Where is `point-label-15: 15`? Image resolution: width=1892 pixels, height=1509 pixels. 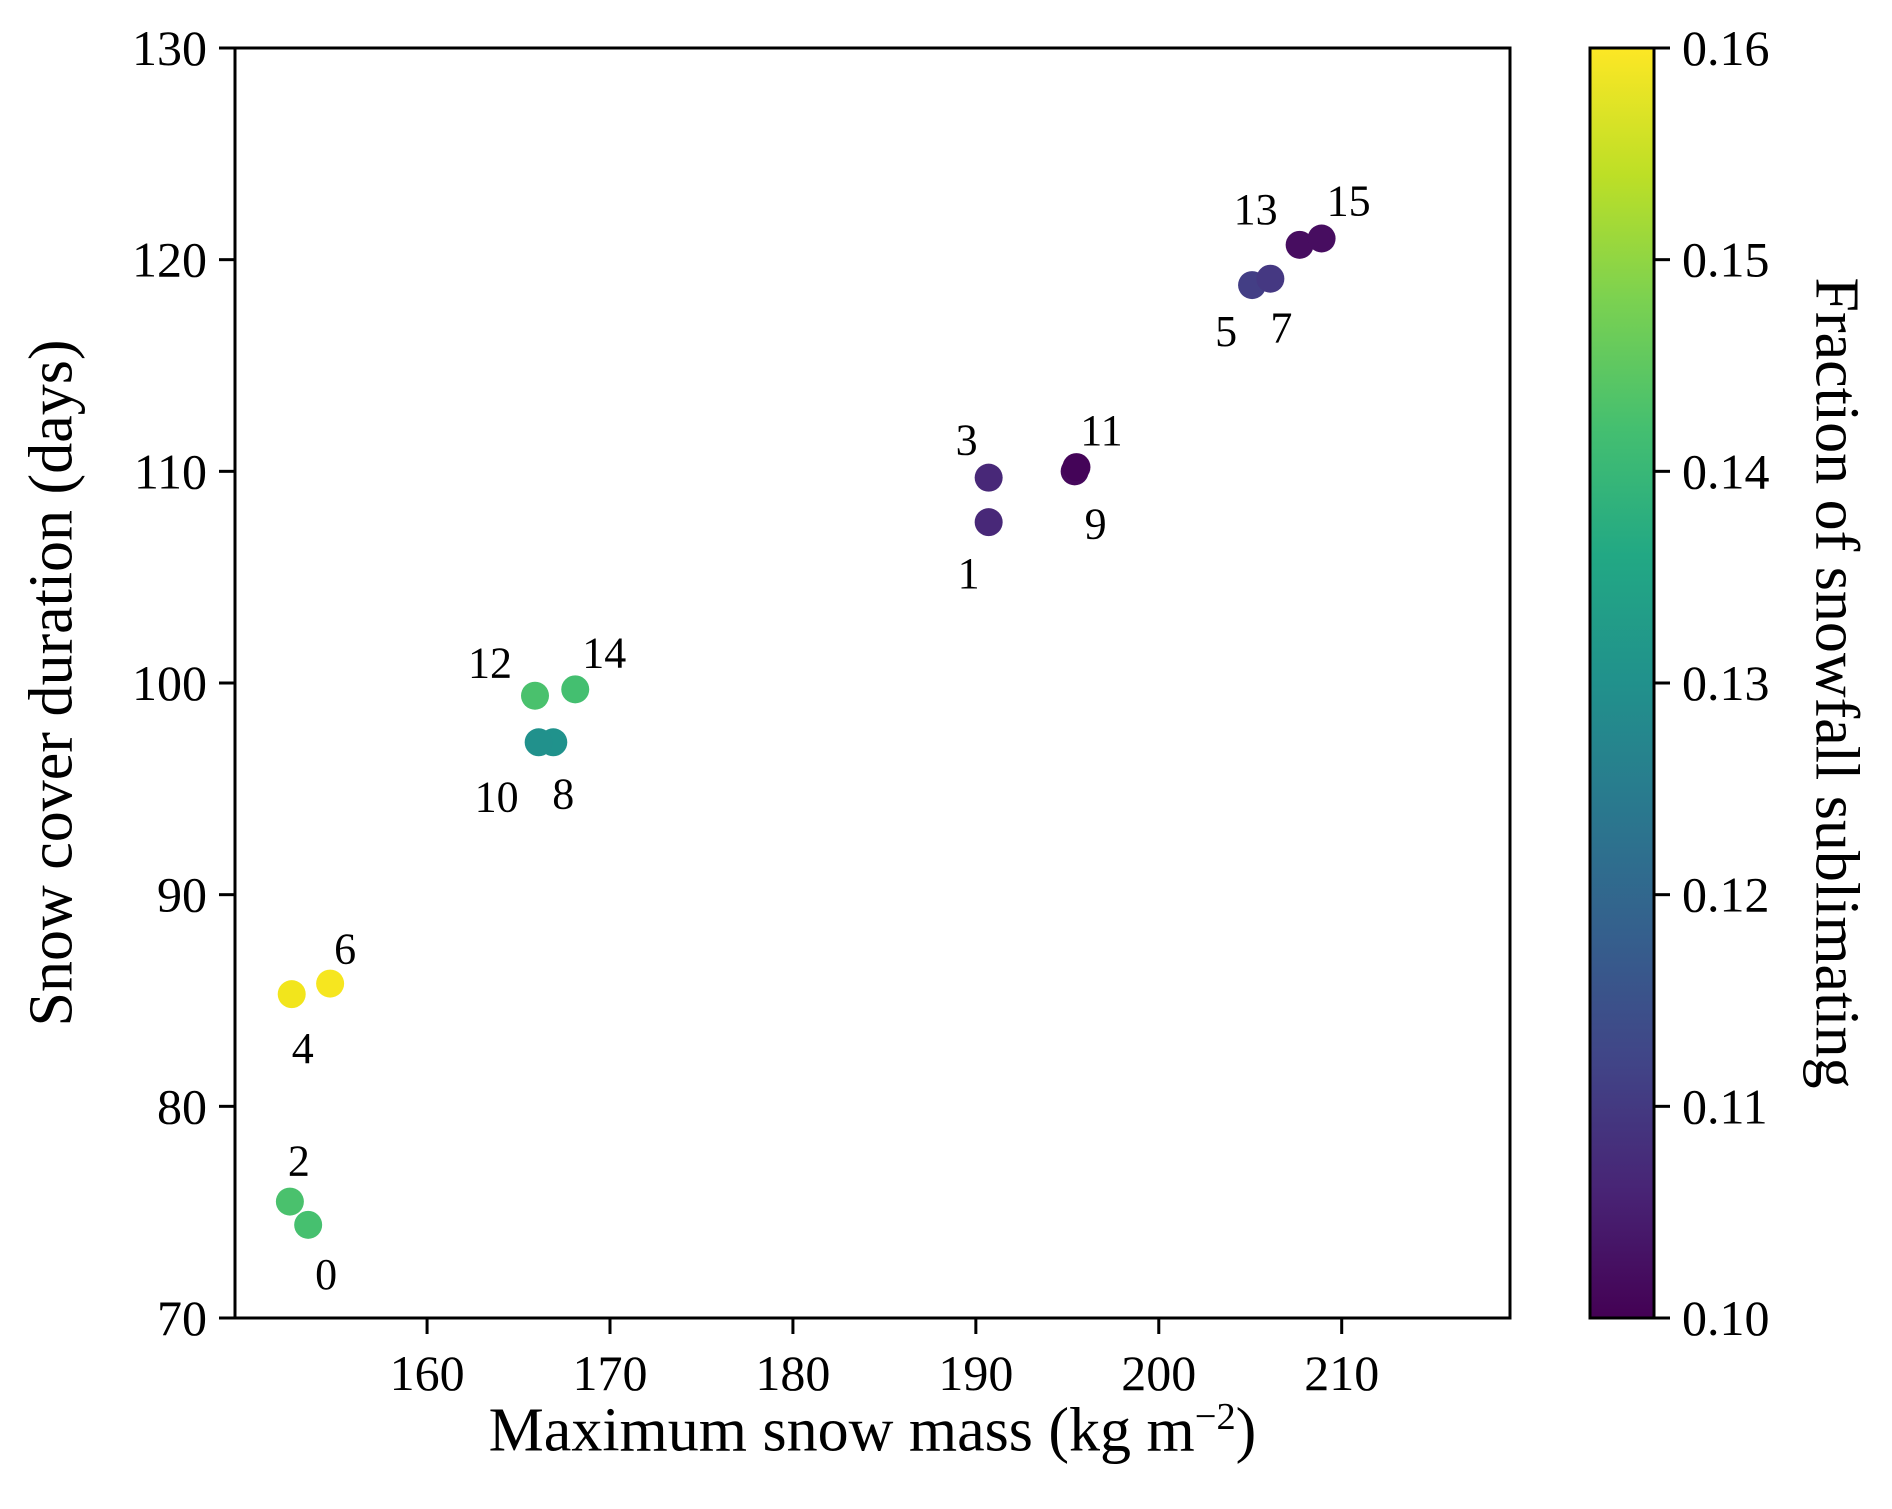 point-label-15: 15 is located at coordinates (1349, 201).